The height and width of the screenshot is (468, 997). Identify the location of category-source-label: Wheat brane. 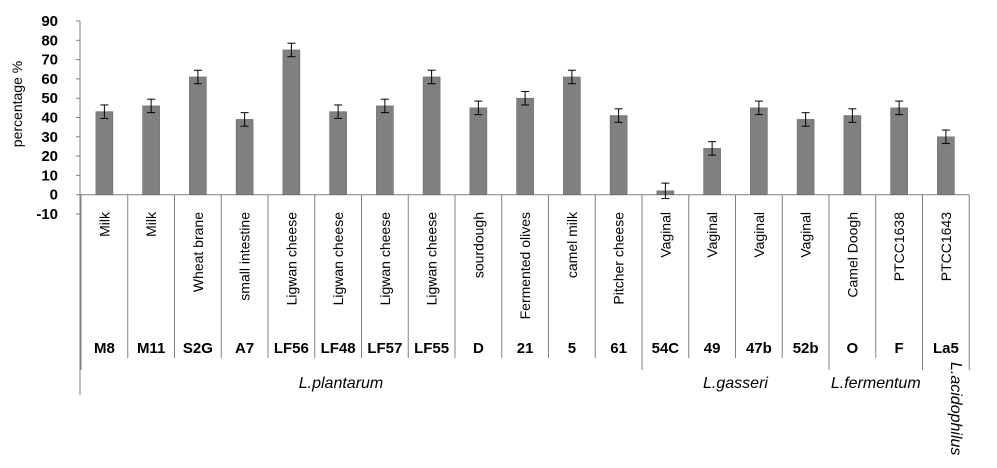
(198, 252).